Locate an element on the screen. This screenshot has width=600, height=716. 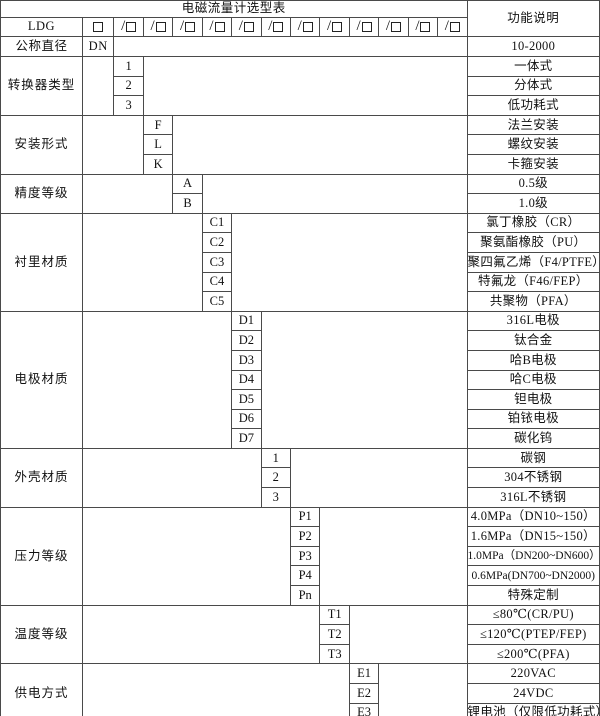
table-row: D5 钽电极 is located at coordinates (300, 399).